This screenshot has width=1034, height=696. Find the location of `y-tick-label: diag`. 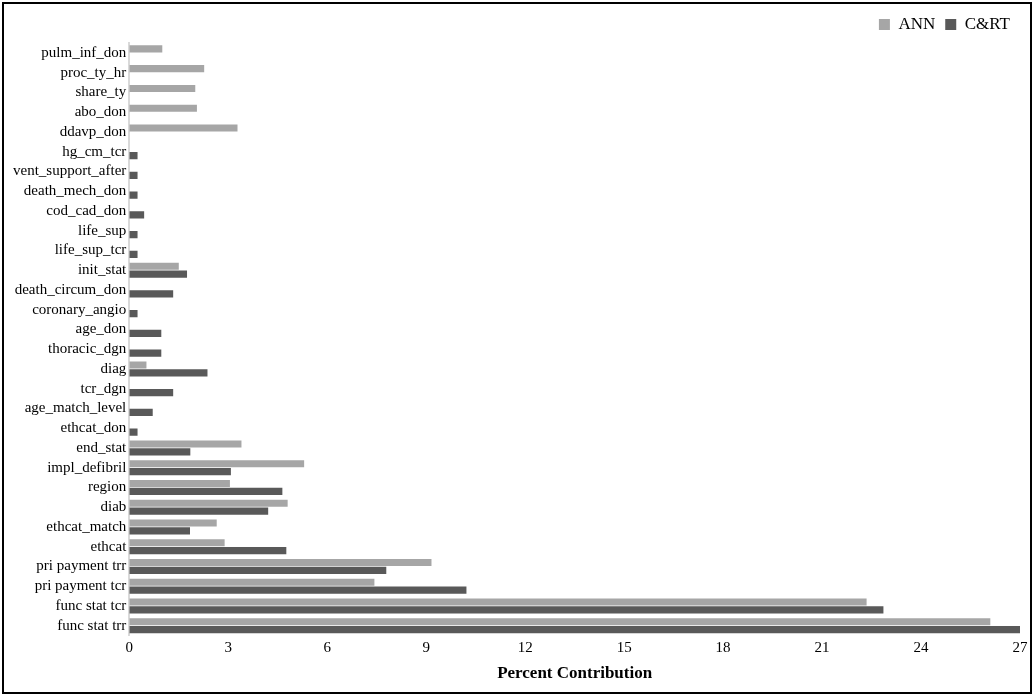

y-tick-label: diag is located at coordinates (113, 367).